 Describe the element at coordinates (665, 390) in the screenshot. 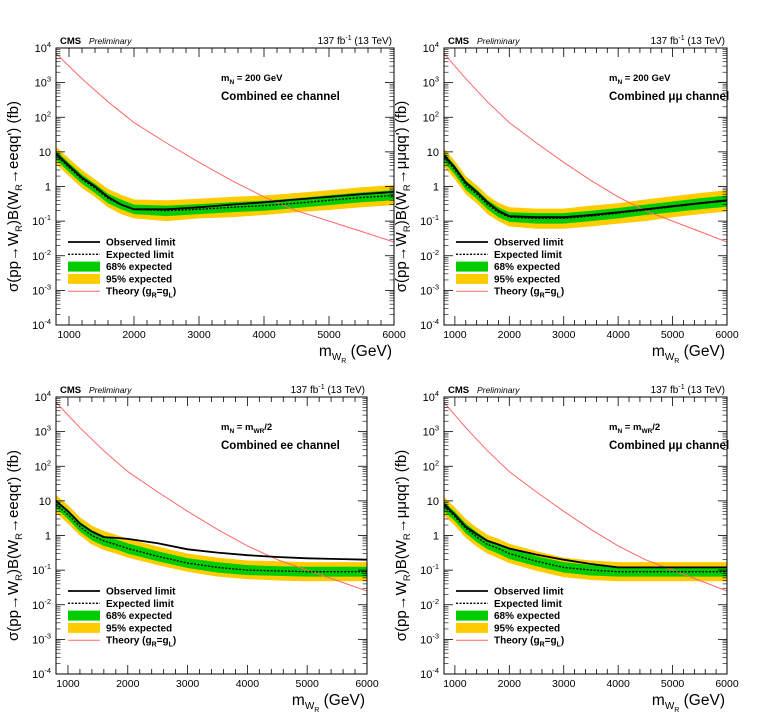

I see `lumi-value: 137 fb` at that location.